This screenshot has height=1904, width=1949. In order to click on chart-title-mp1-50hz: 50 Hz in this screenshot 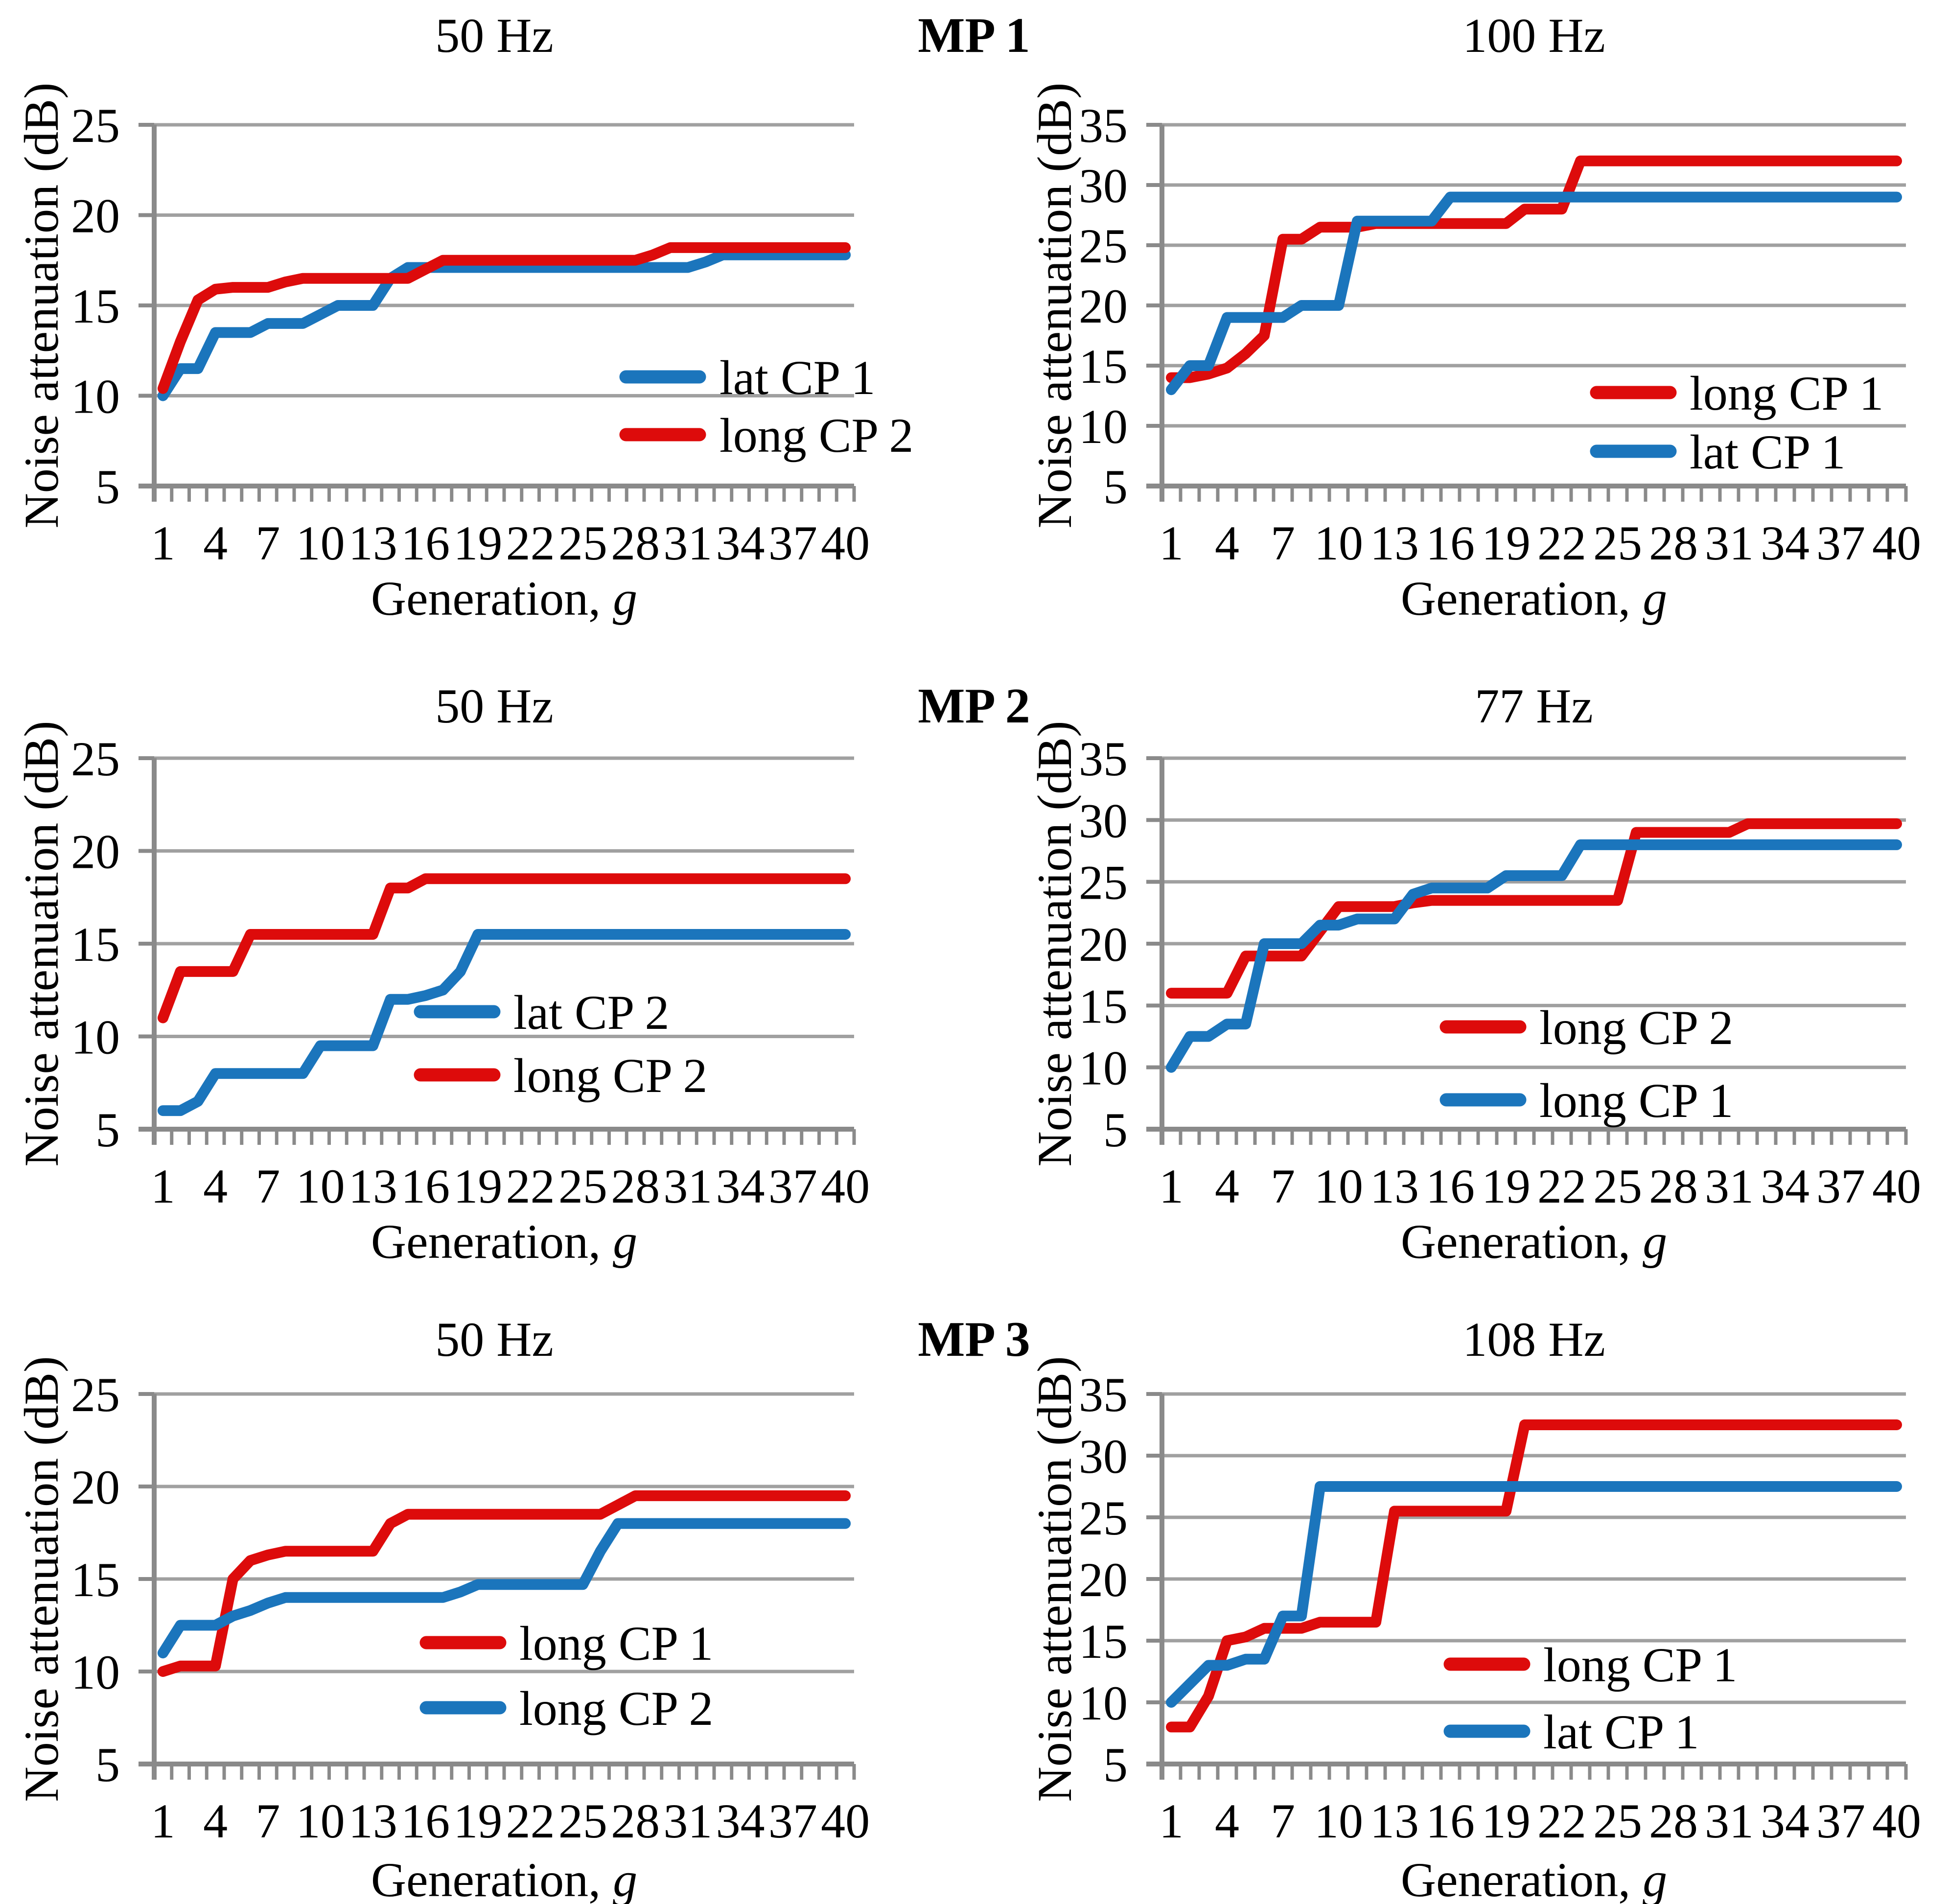, I will do `click(494, 35)`.